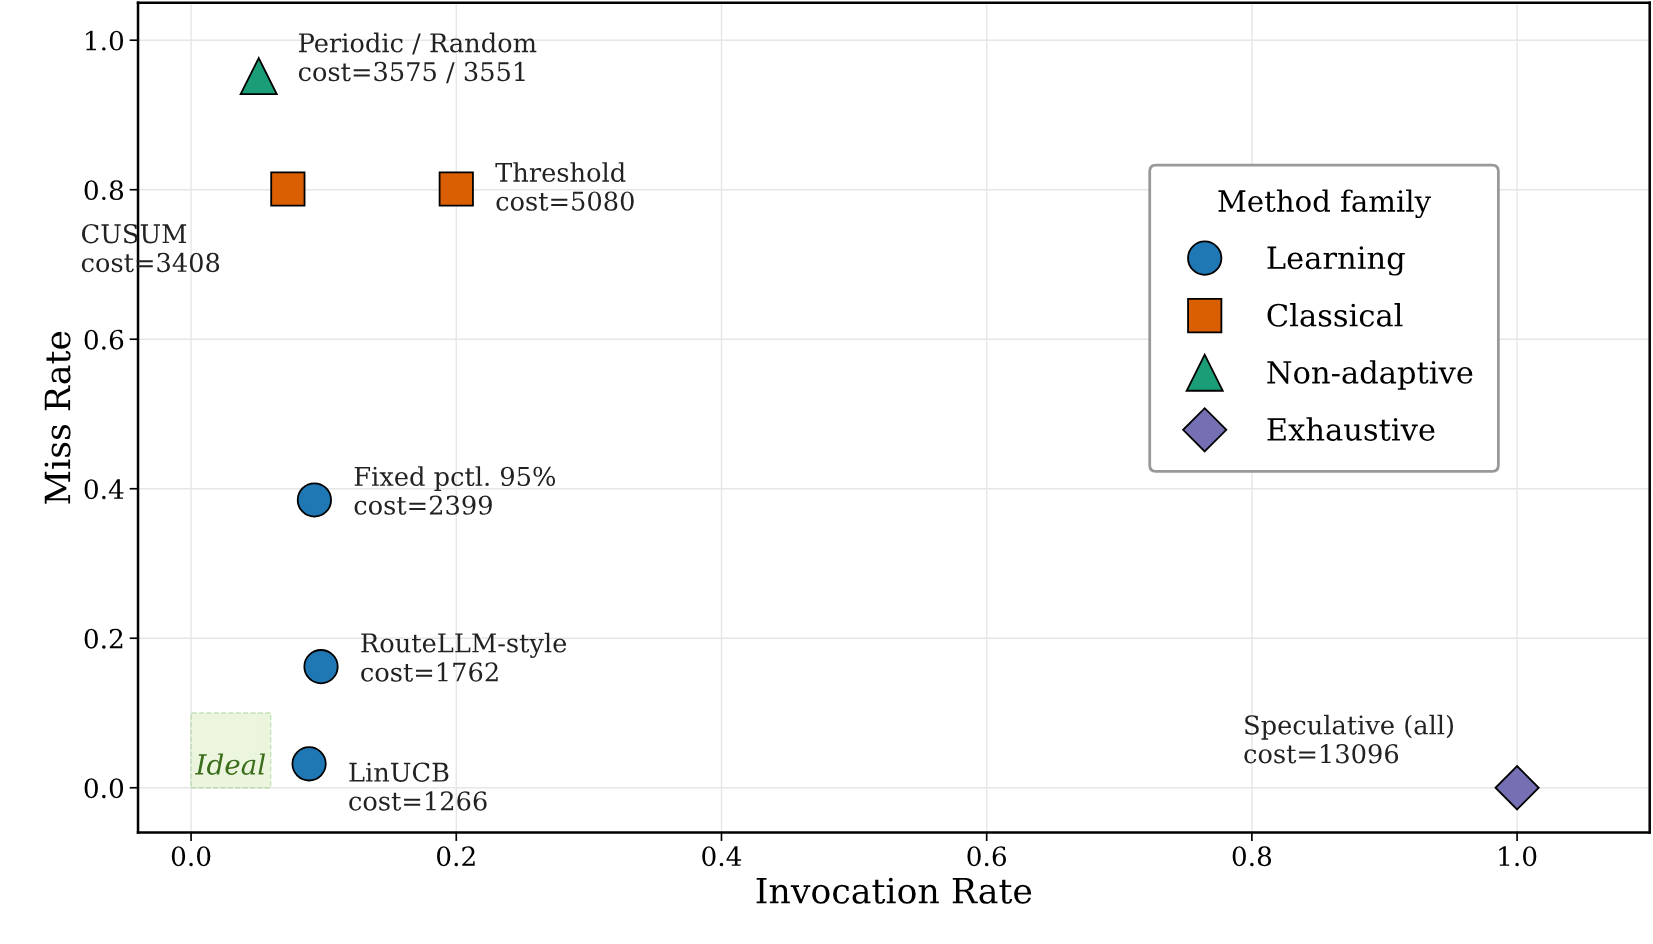  What do you see at coordinates (57, 417) in the screenshot?
I see `y-axis-title: Miss Rate` at bounding box center [57, 417].